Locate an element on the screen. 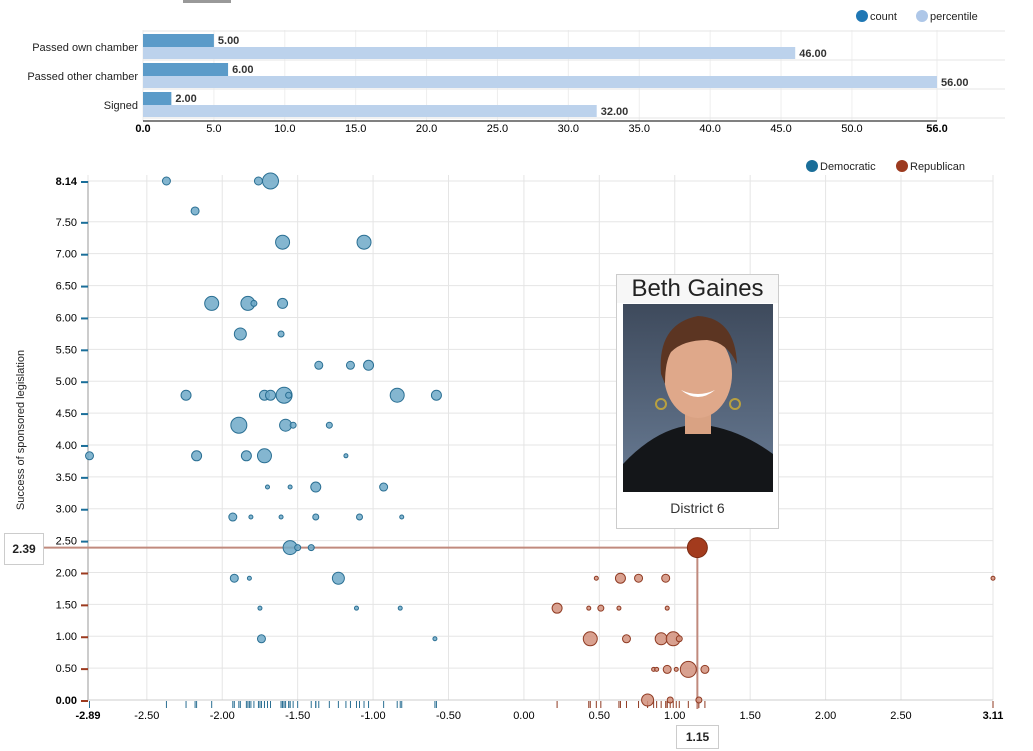  scatter-y-tick-label: 8.14 is located at coordinates (67, 182).